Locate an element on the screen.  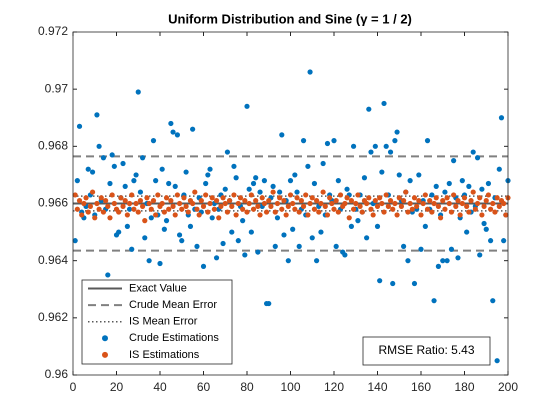
legend-label: IS Estimations is located at coordinates (164, 355).